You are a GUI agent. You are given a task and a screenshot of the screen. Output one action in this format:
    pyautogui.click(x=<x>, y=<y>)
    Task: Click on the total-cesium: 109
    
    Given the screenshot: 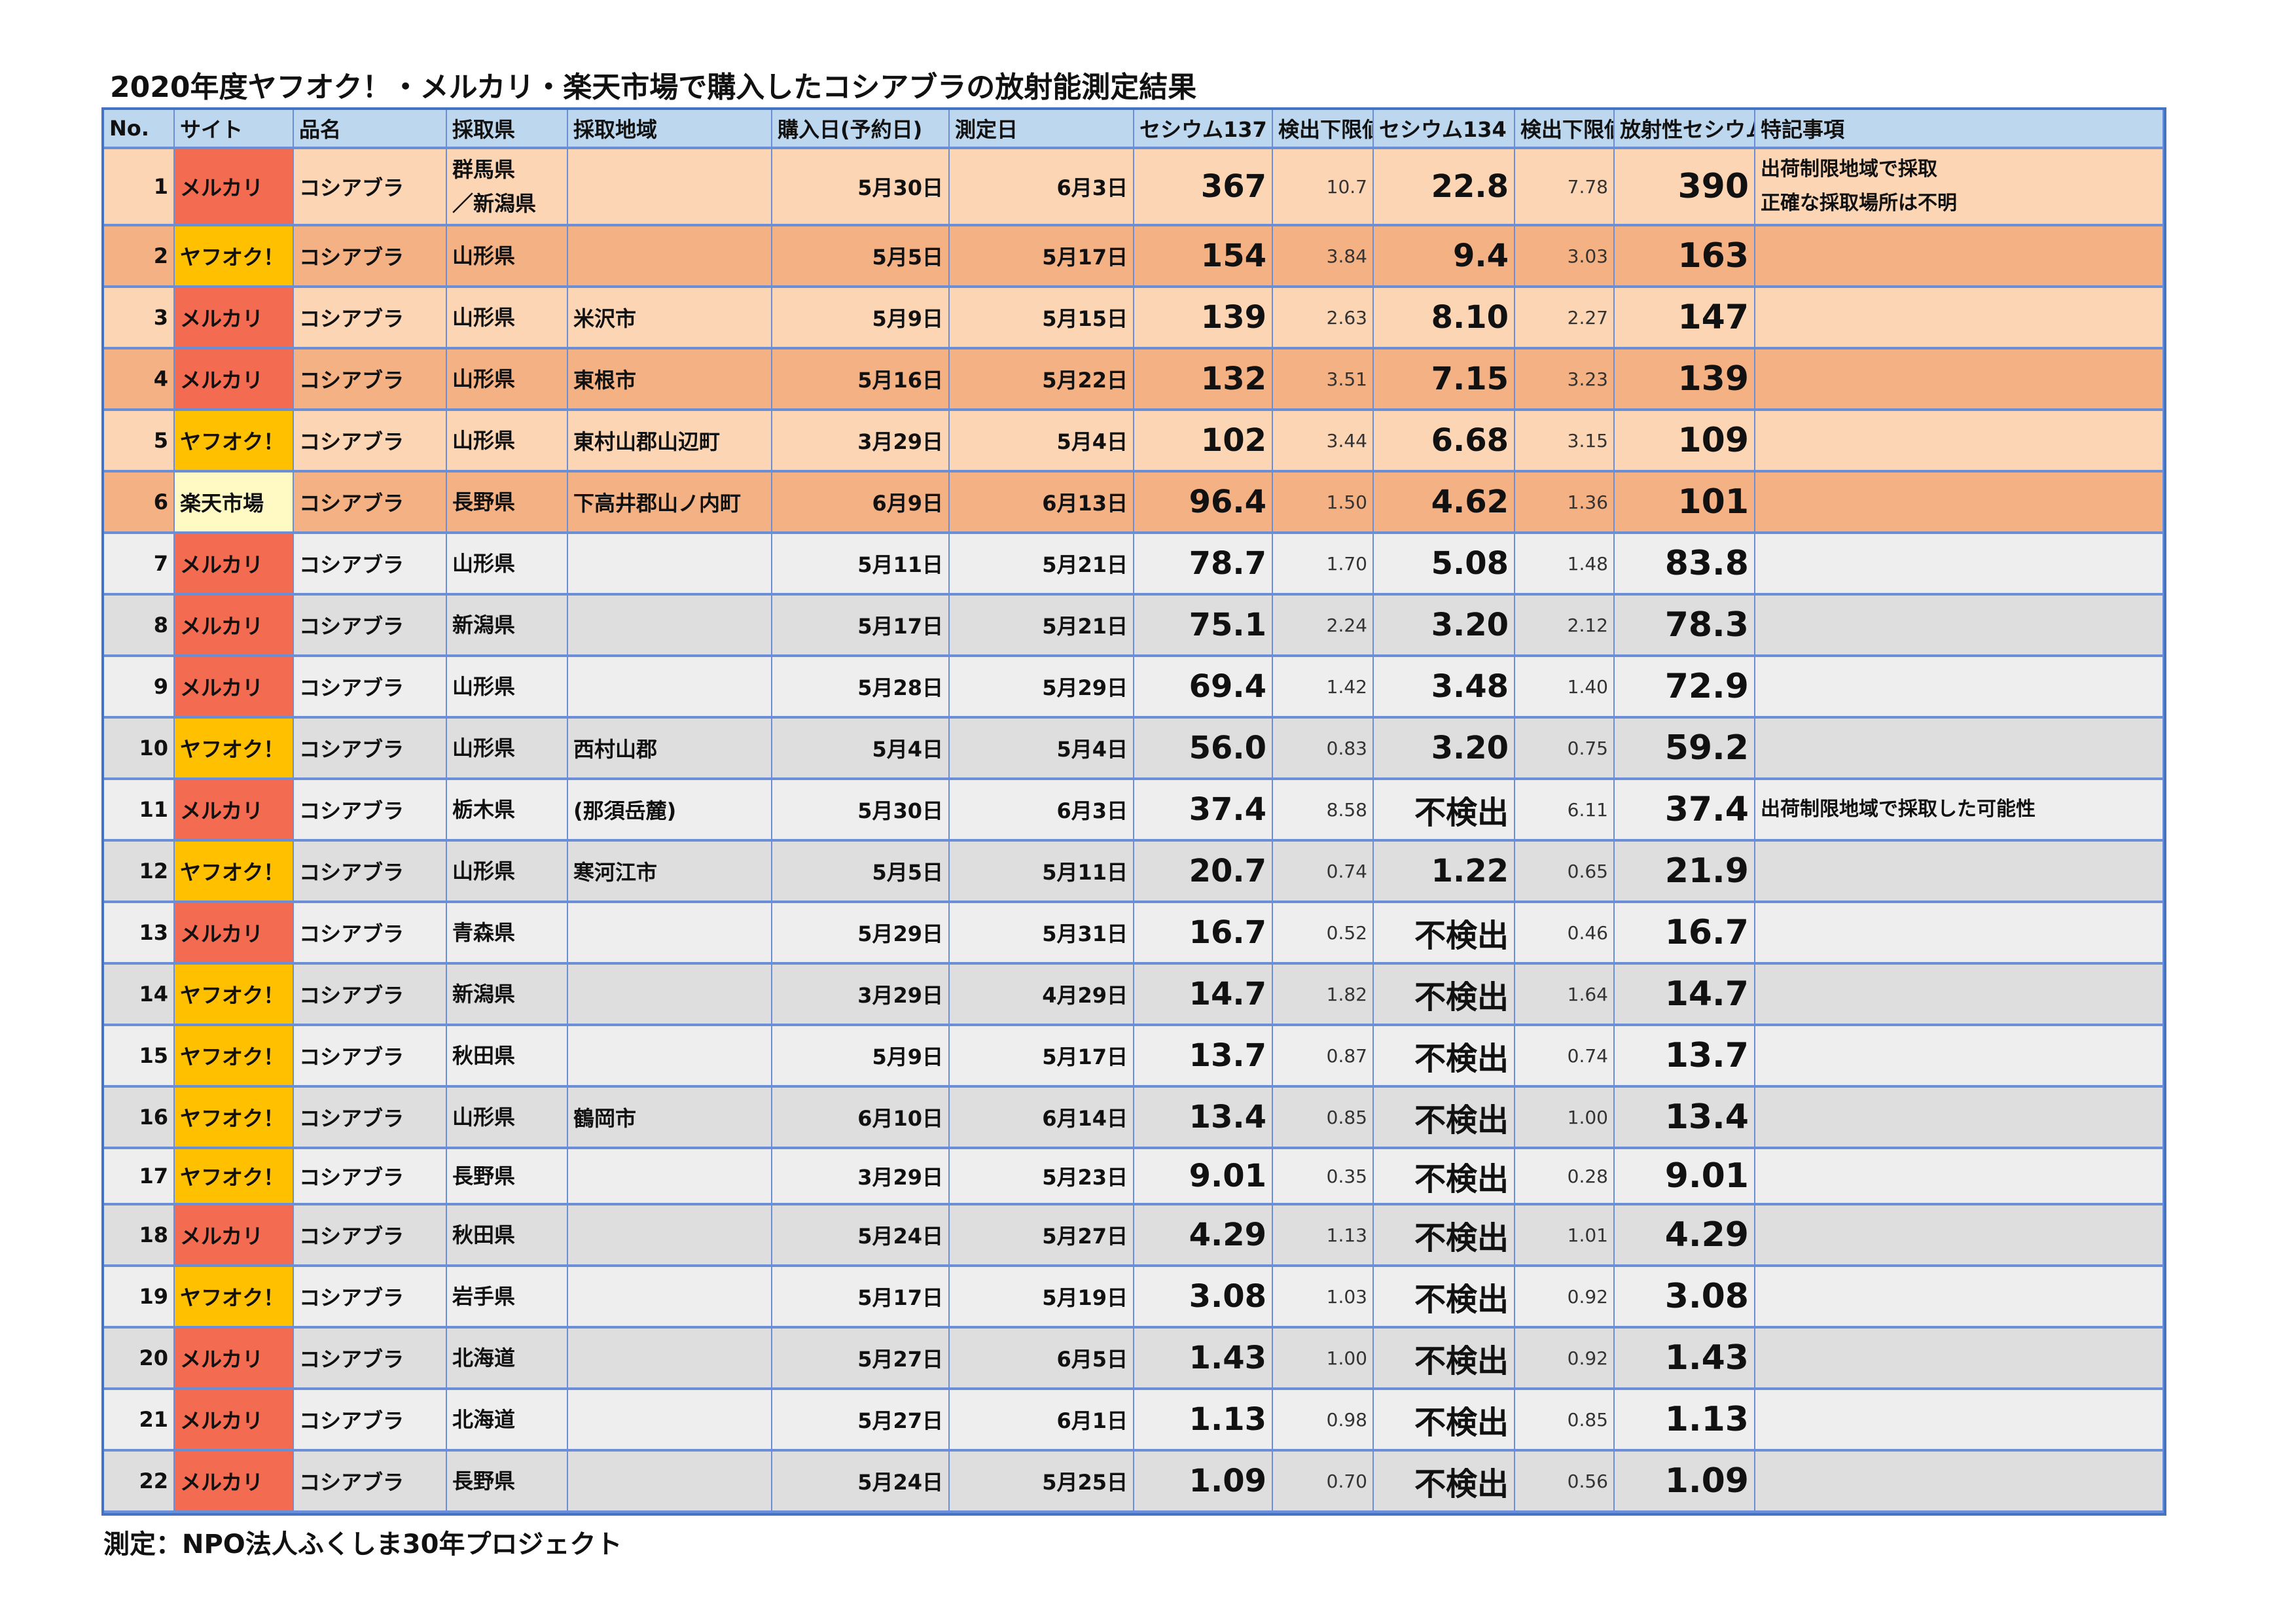 What is the action you would take?
    pyautogui.click(x=1685, y=442)
    